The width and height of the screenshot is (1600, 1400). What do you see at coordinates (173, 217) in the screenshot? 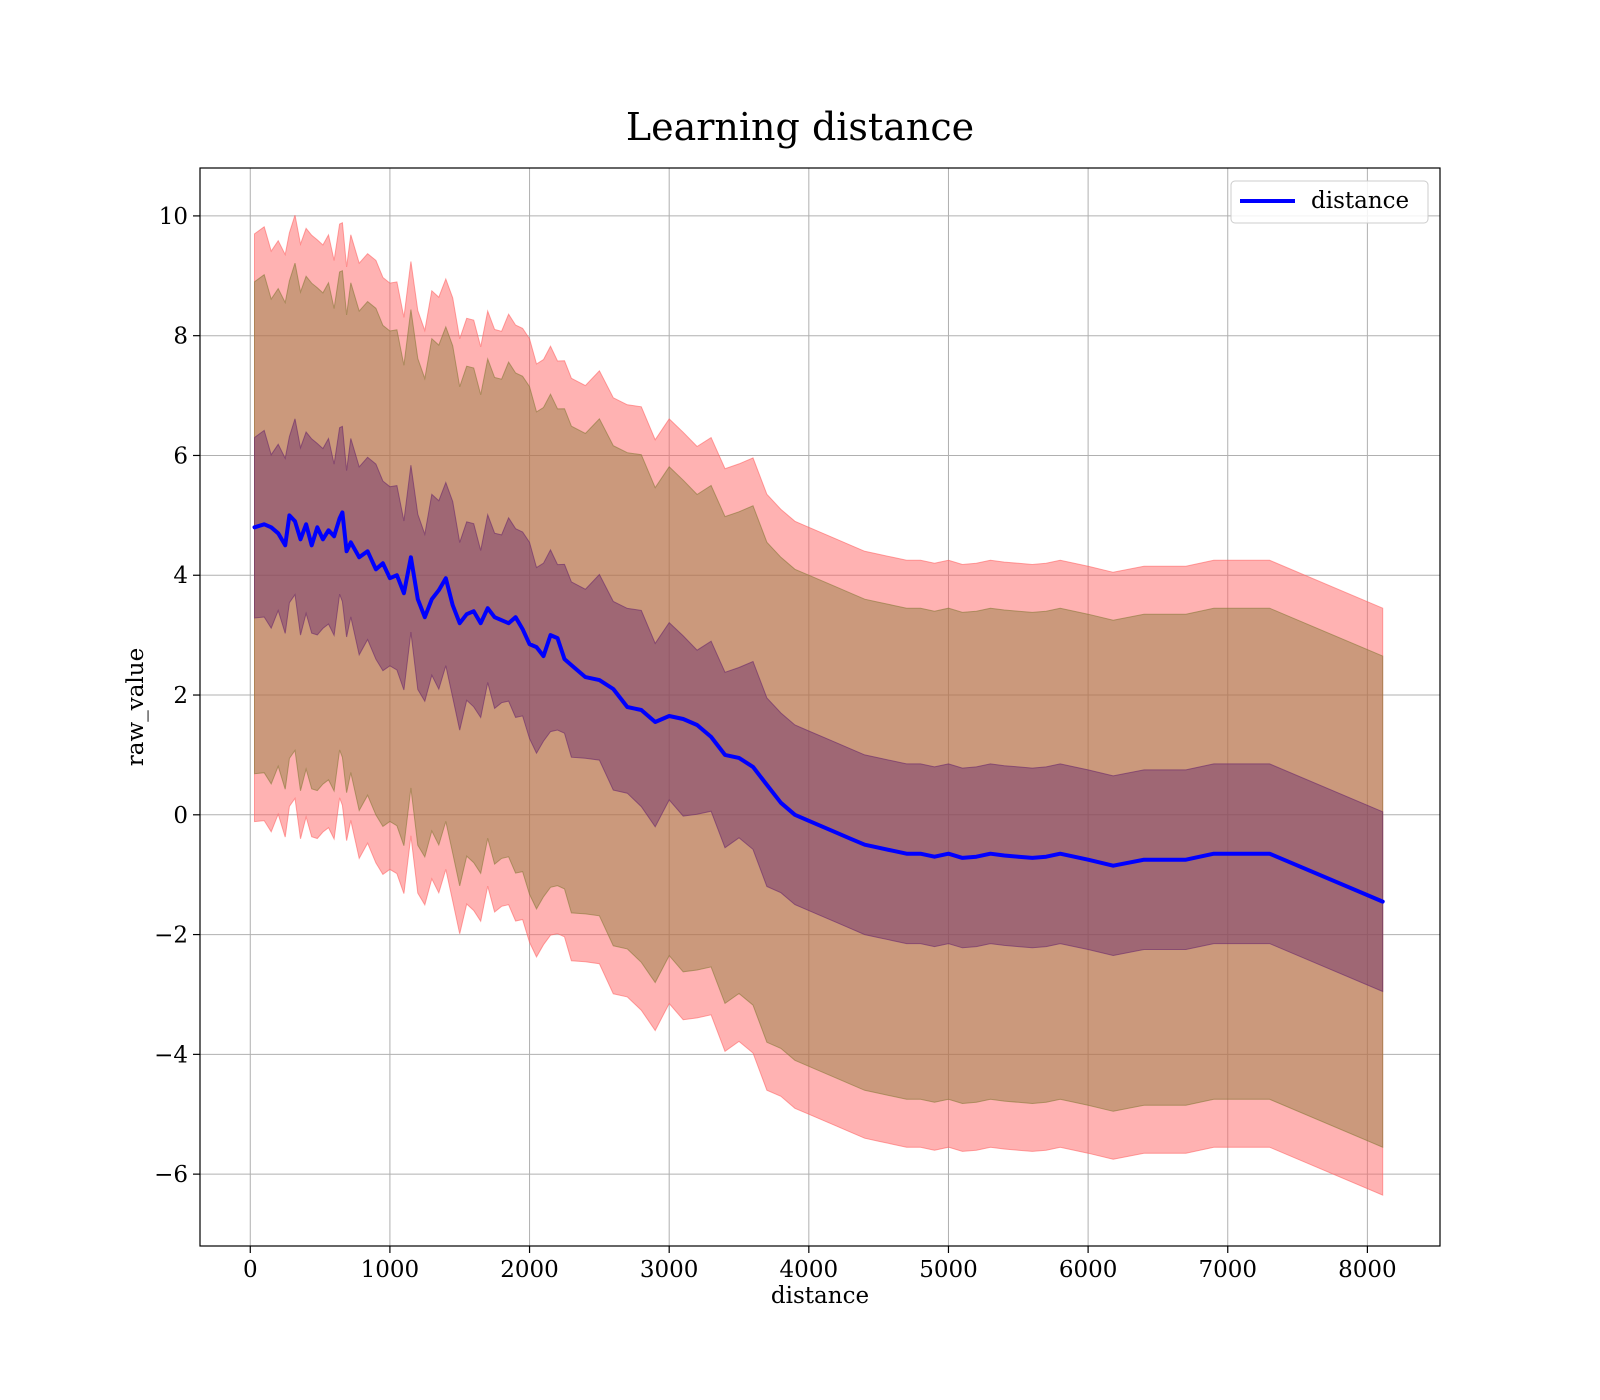
I see `y-tick-label: 10` at bounding box center [173, 217].